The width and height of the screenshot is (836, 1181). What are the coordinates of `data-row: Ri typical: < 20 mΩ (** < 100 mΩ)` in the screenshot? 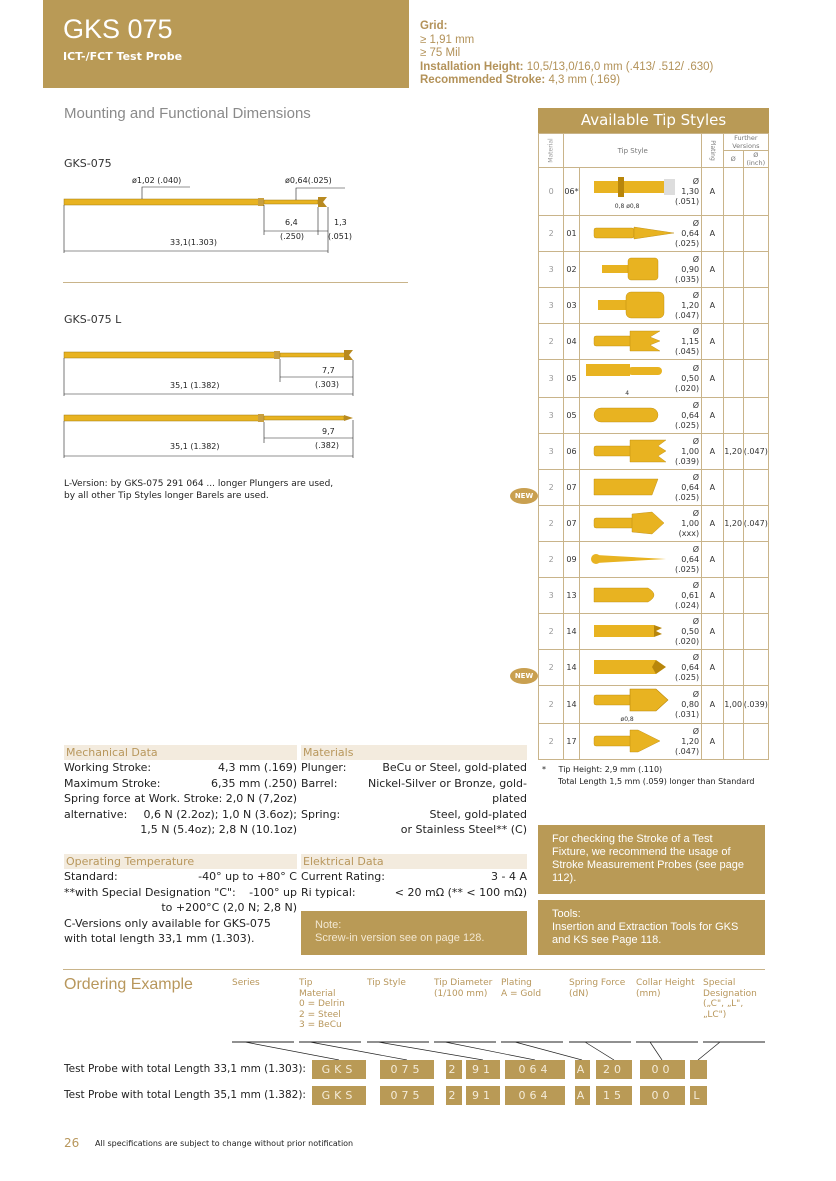 It's located at (414, 893).